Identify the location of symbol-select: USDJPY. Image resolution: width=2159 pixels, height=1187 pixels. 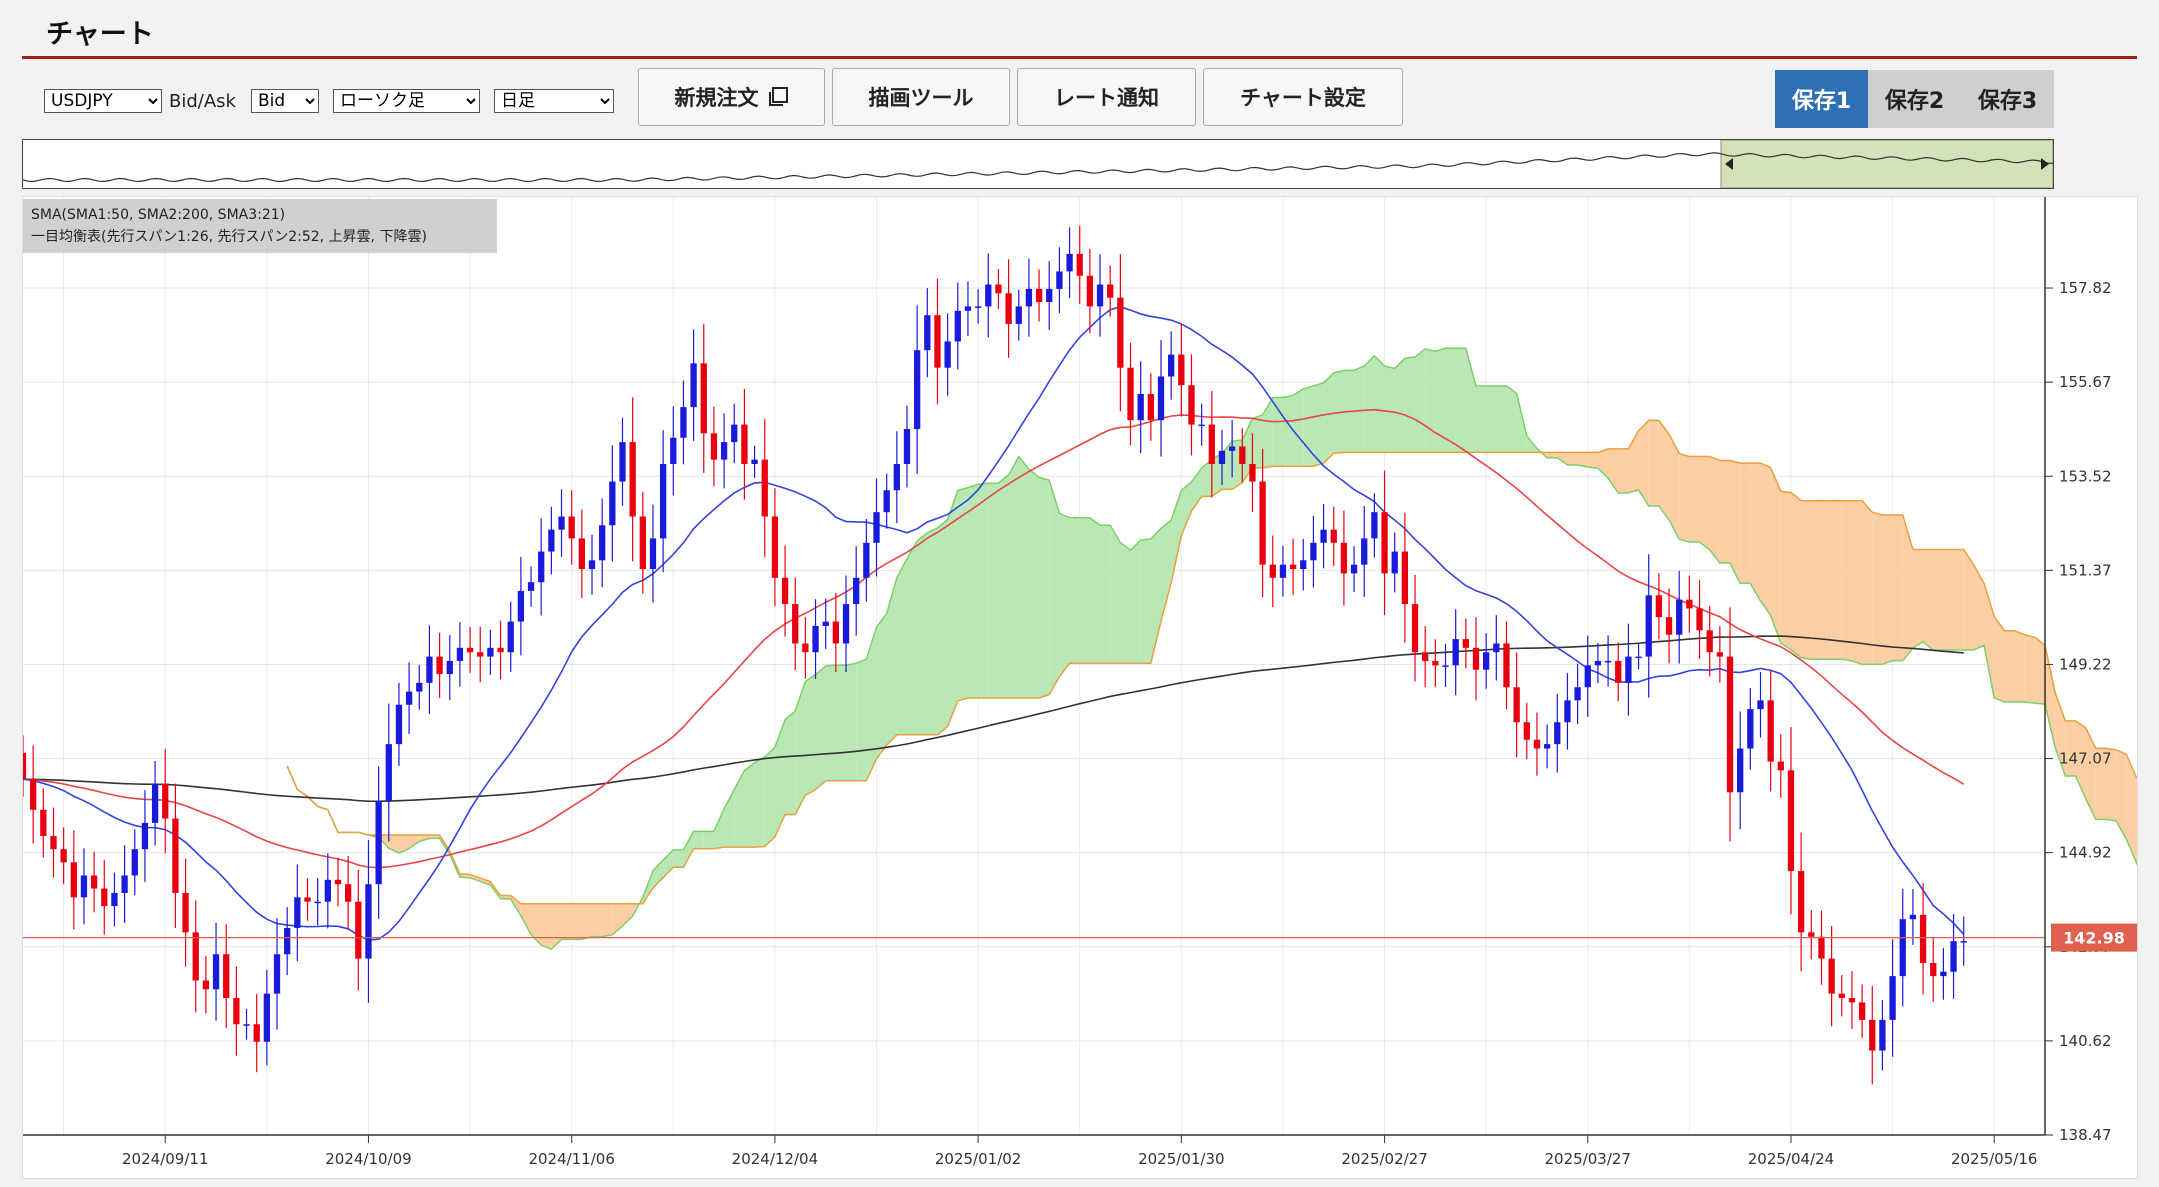
(103, 101).